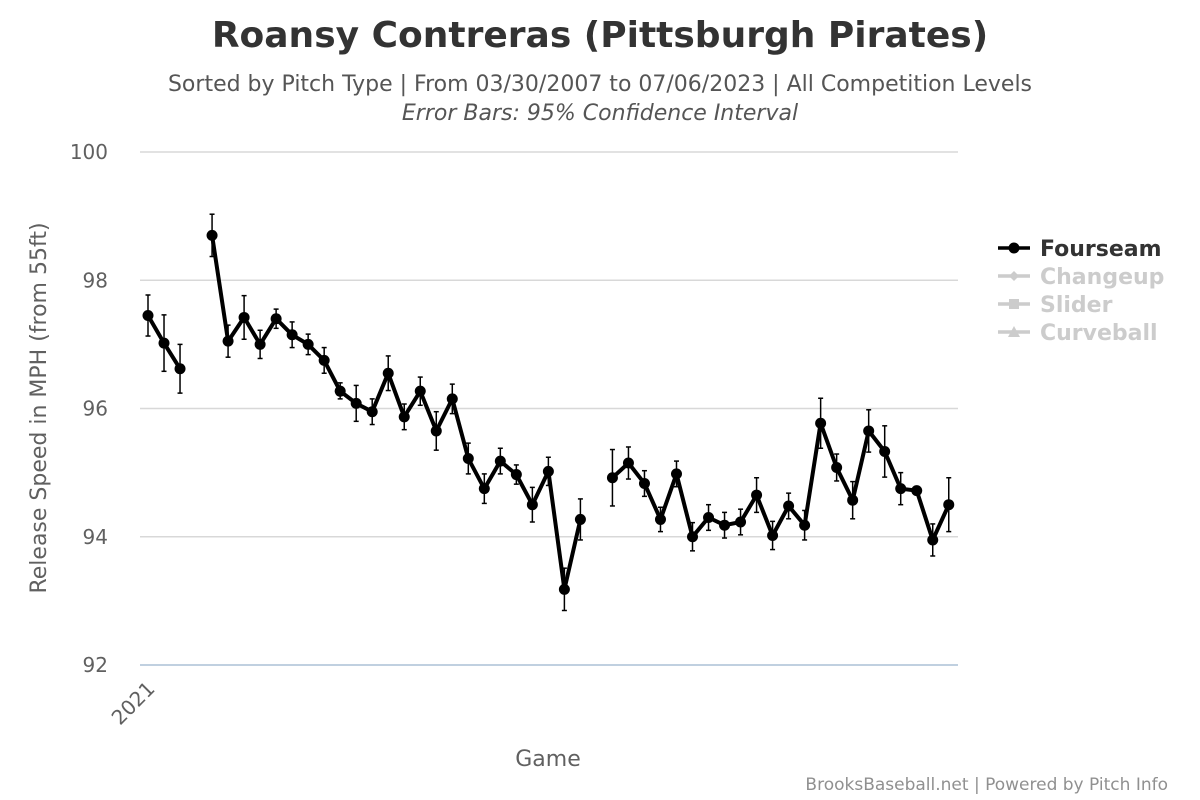  Describe the element at coordinates (89, 152) in the screenshot. I see `y-tick-label: 100` at that location.